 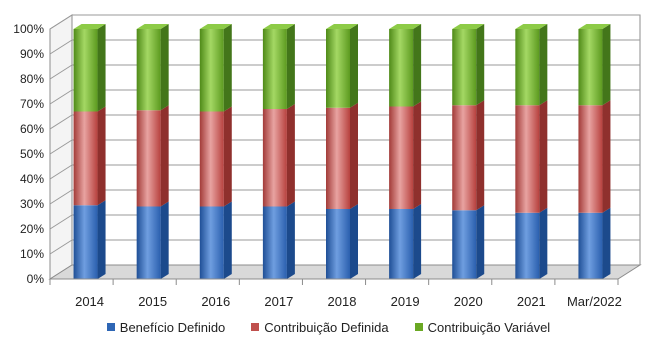 What do you see at coordinates (32, 254) in the screenshot?
I see `y-tick-label: 10%` at bounding box center [32, 254].